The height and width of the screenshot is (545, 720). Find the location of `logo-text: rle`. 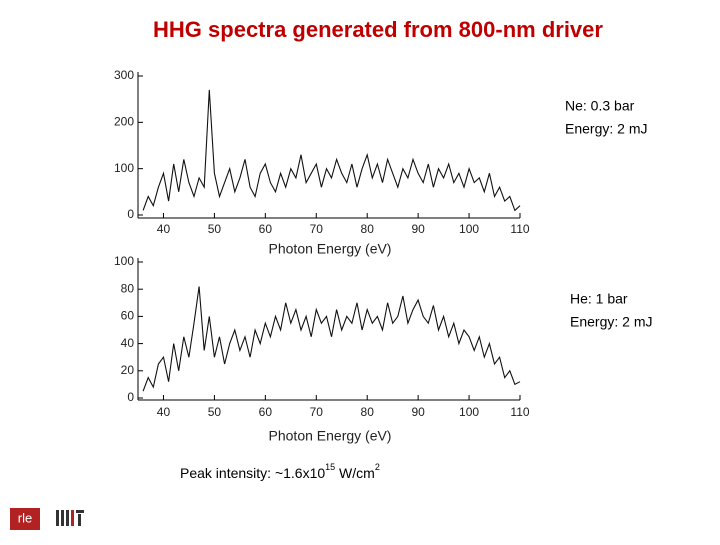

logo-text: rle is located at coordinates (25, 517).